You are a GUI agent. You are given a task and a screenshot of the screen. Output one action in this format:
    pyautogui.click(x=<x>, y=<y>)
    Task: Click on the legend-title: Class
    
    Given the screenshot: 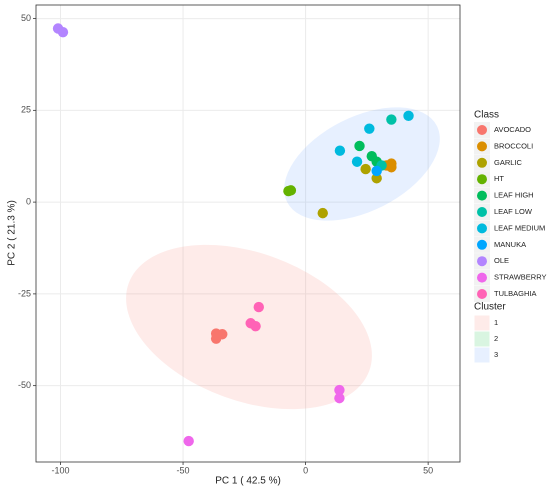 What is the action you would take?
    pyautogui.click(x=486, y=115)
    